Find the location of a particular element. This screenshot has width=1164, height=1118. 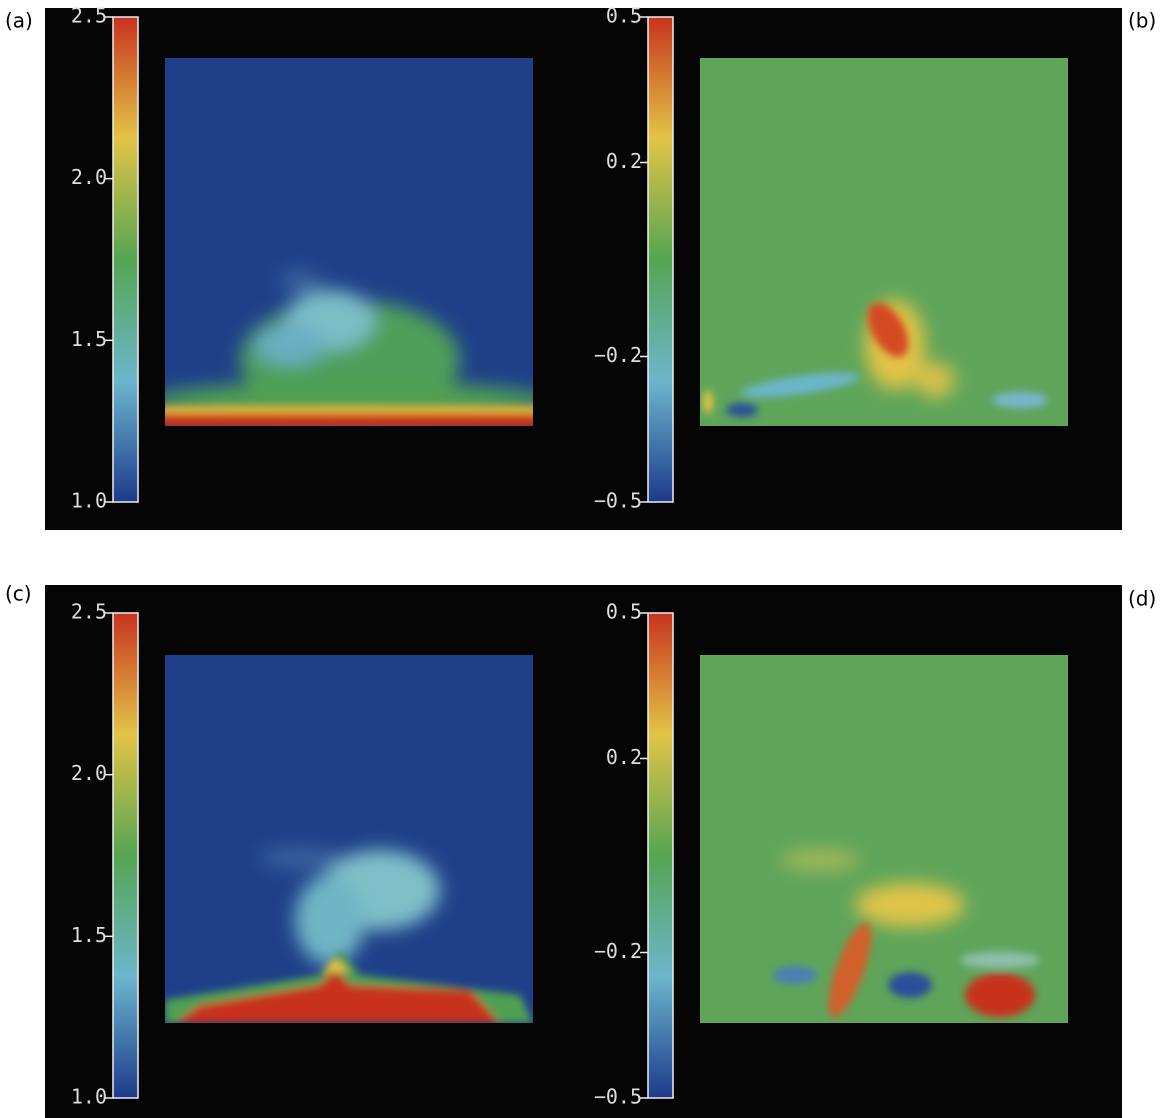

field-d is located at coordinates (884, 839).